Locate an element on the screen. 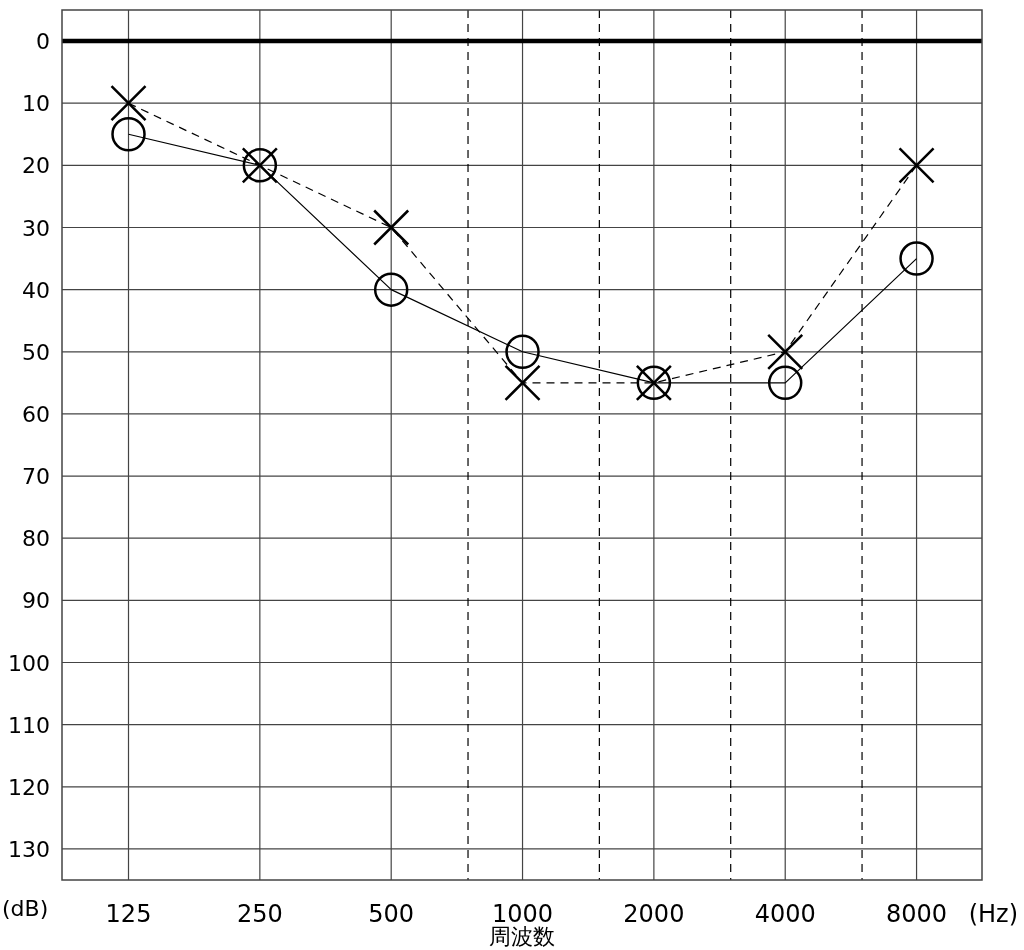  xtick: 250 is located at coordinates (259, 914).